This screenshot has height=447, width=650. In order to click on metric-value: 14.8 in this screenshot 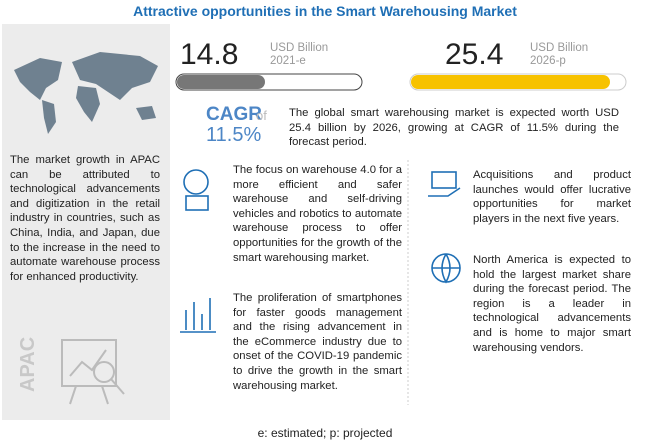, I will do `click(209, 54)`.